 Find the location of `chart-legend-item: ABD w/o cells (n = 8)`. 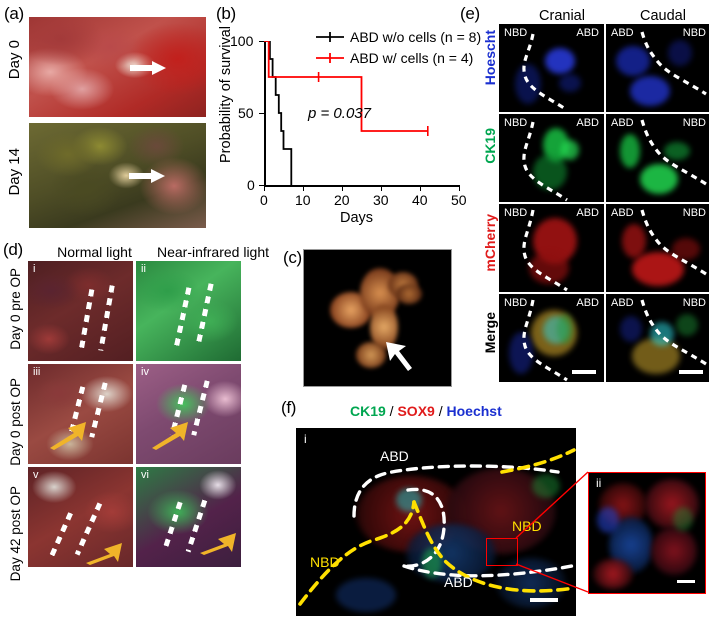

chart-legend-item: ABD w/o cells (n = 8) is located at coordinates (398, 37).